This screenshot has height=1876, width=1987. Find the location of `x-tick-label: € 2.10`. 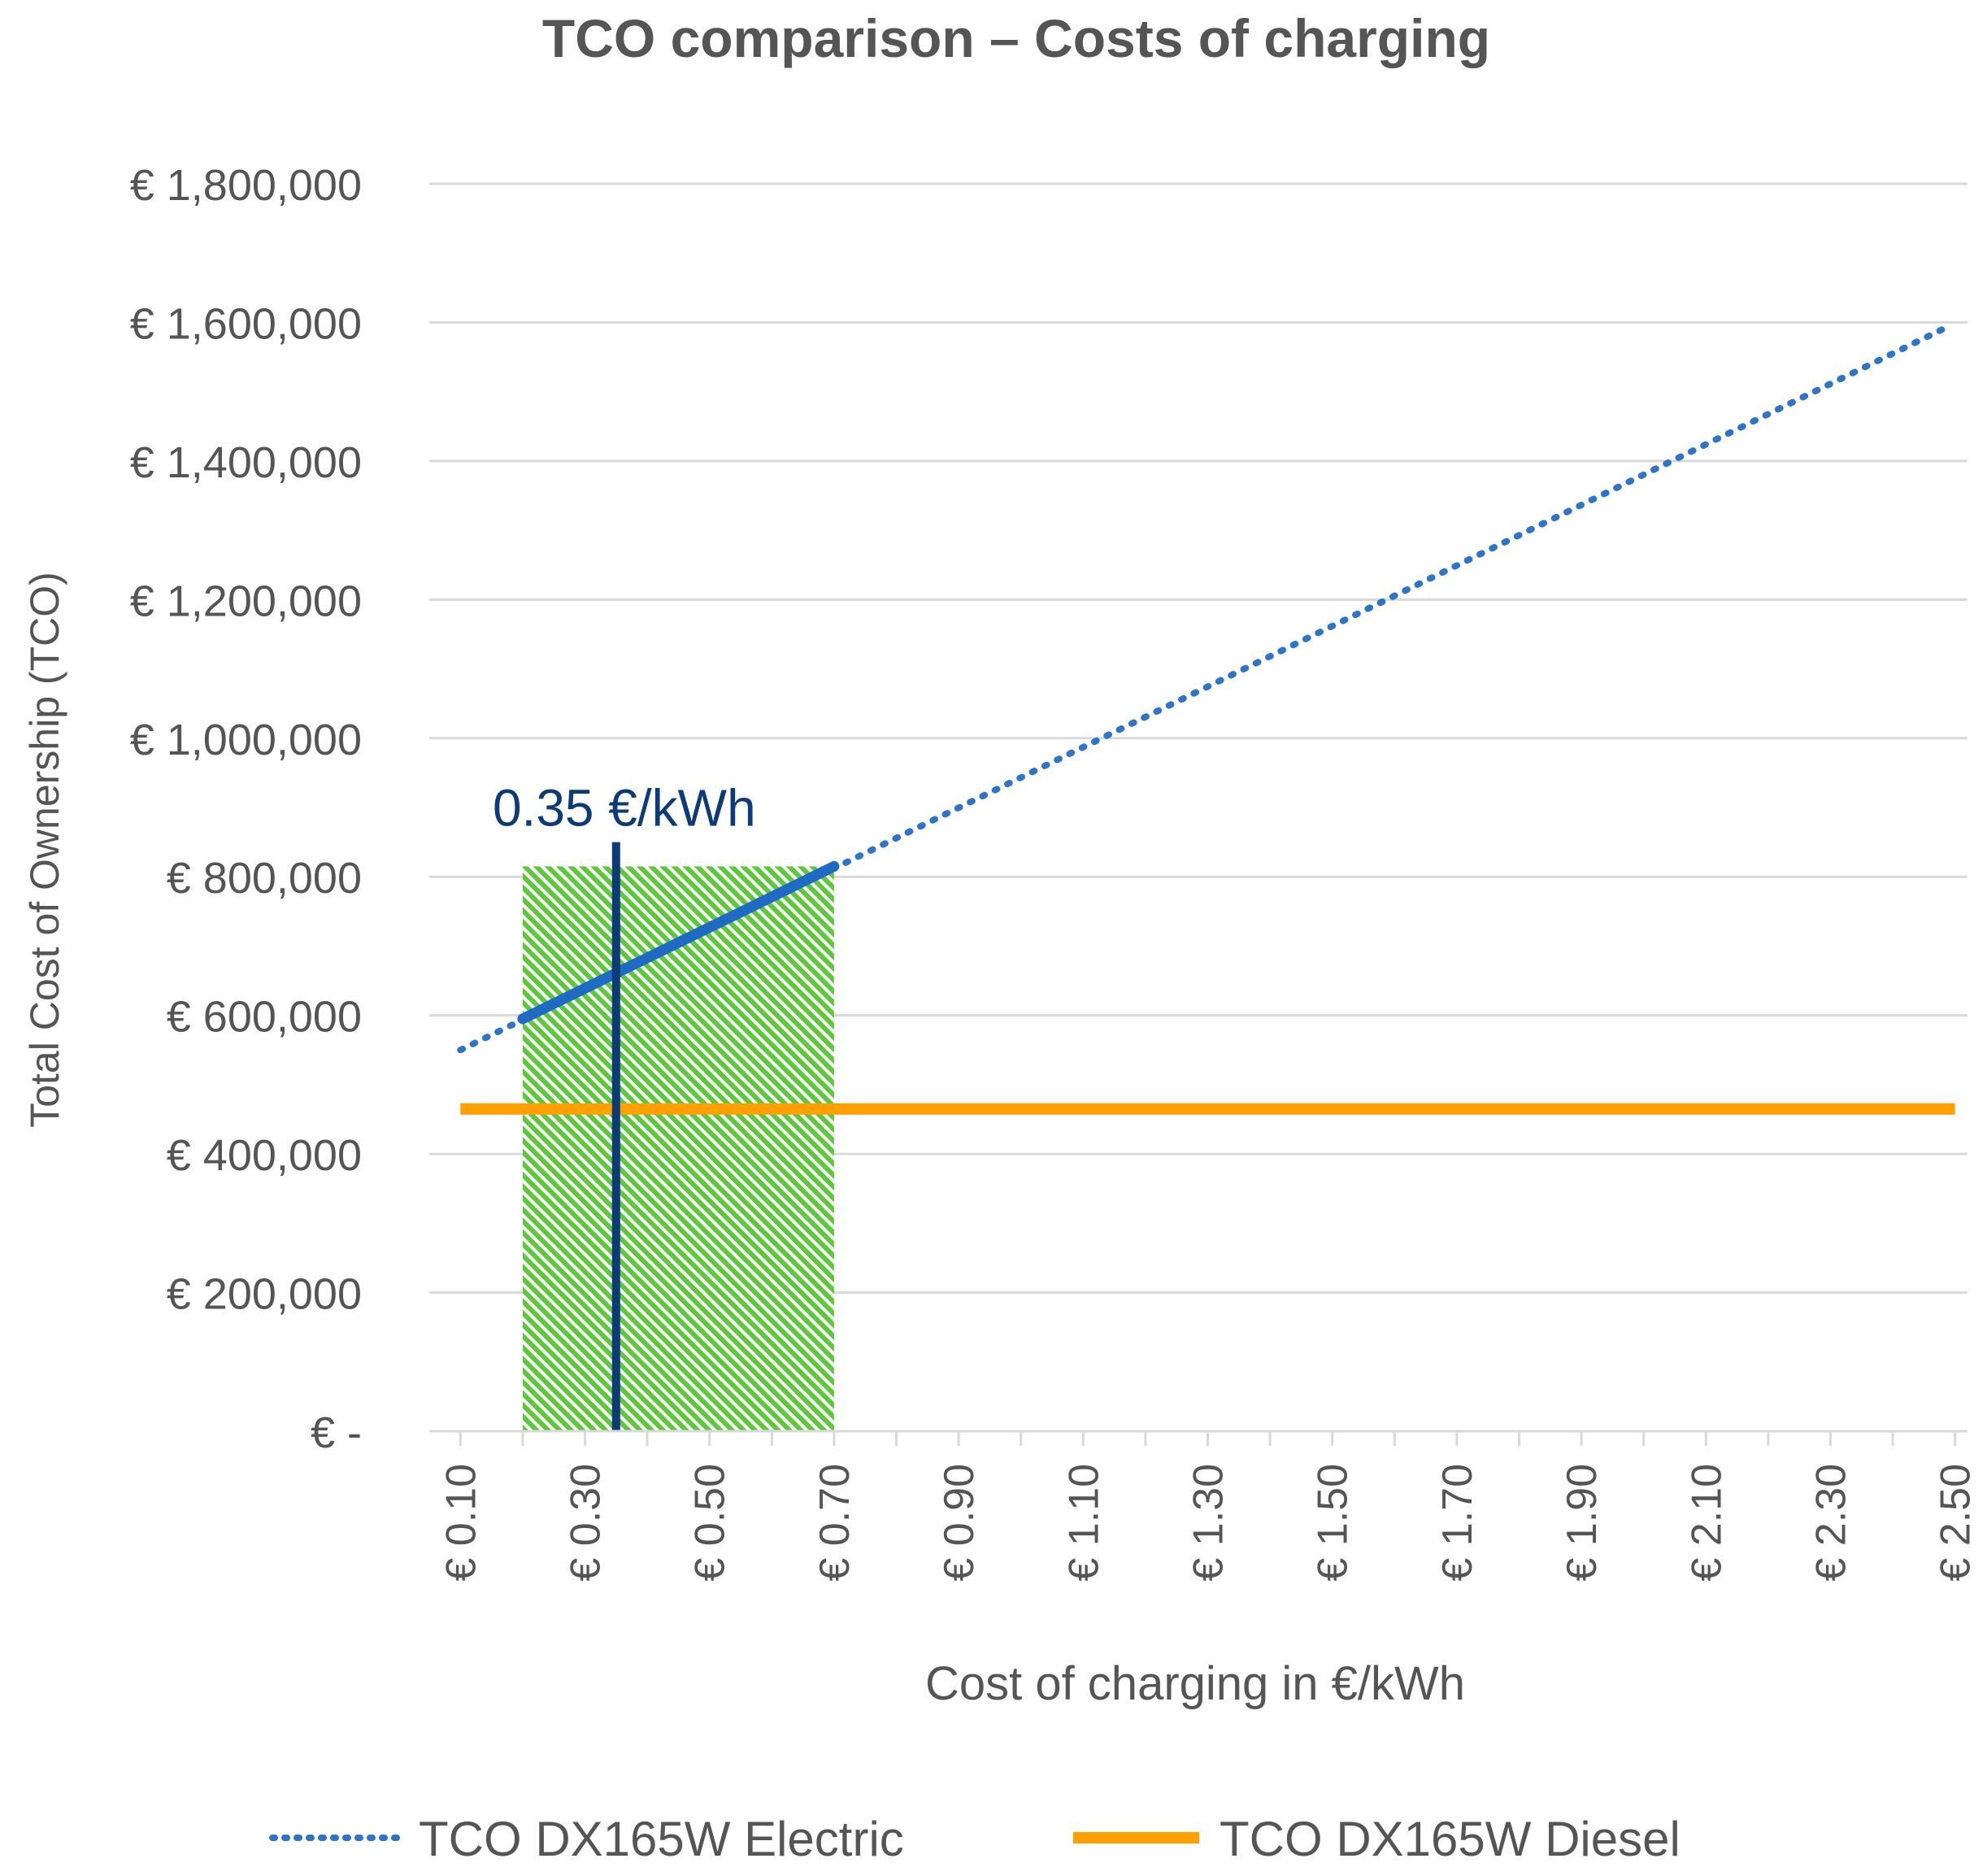

x-tick-label: € 2.10 is located at coordinates (1706, 1523).